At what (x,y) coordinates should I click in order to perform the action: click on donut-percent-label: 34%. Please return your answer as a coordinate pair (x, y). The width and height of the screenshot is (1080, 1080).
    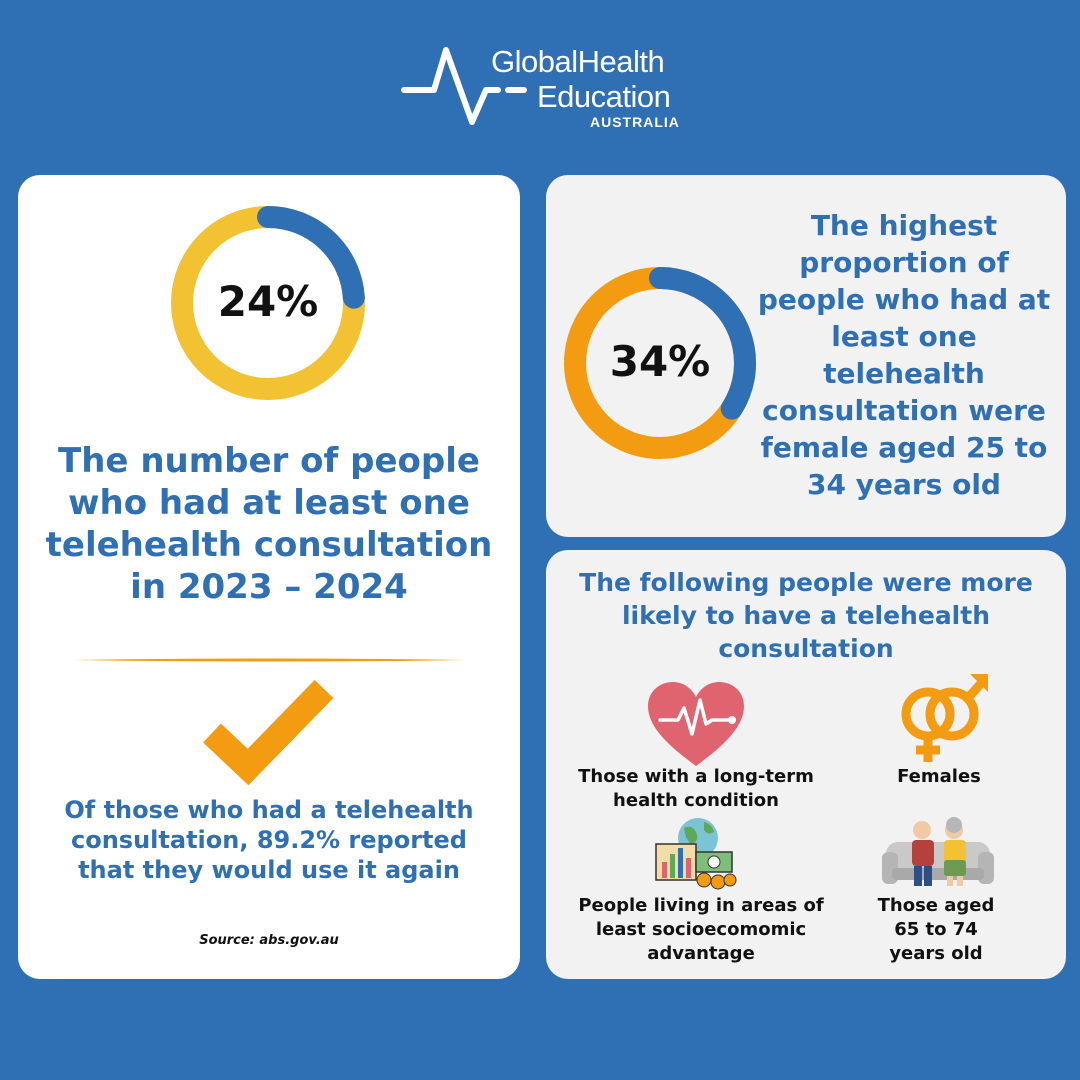
    Looking at the image, I should click on (660, 361).